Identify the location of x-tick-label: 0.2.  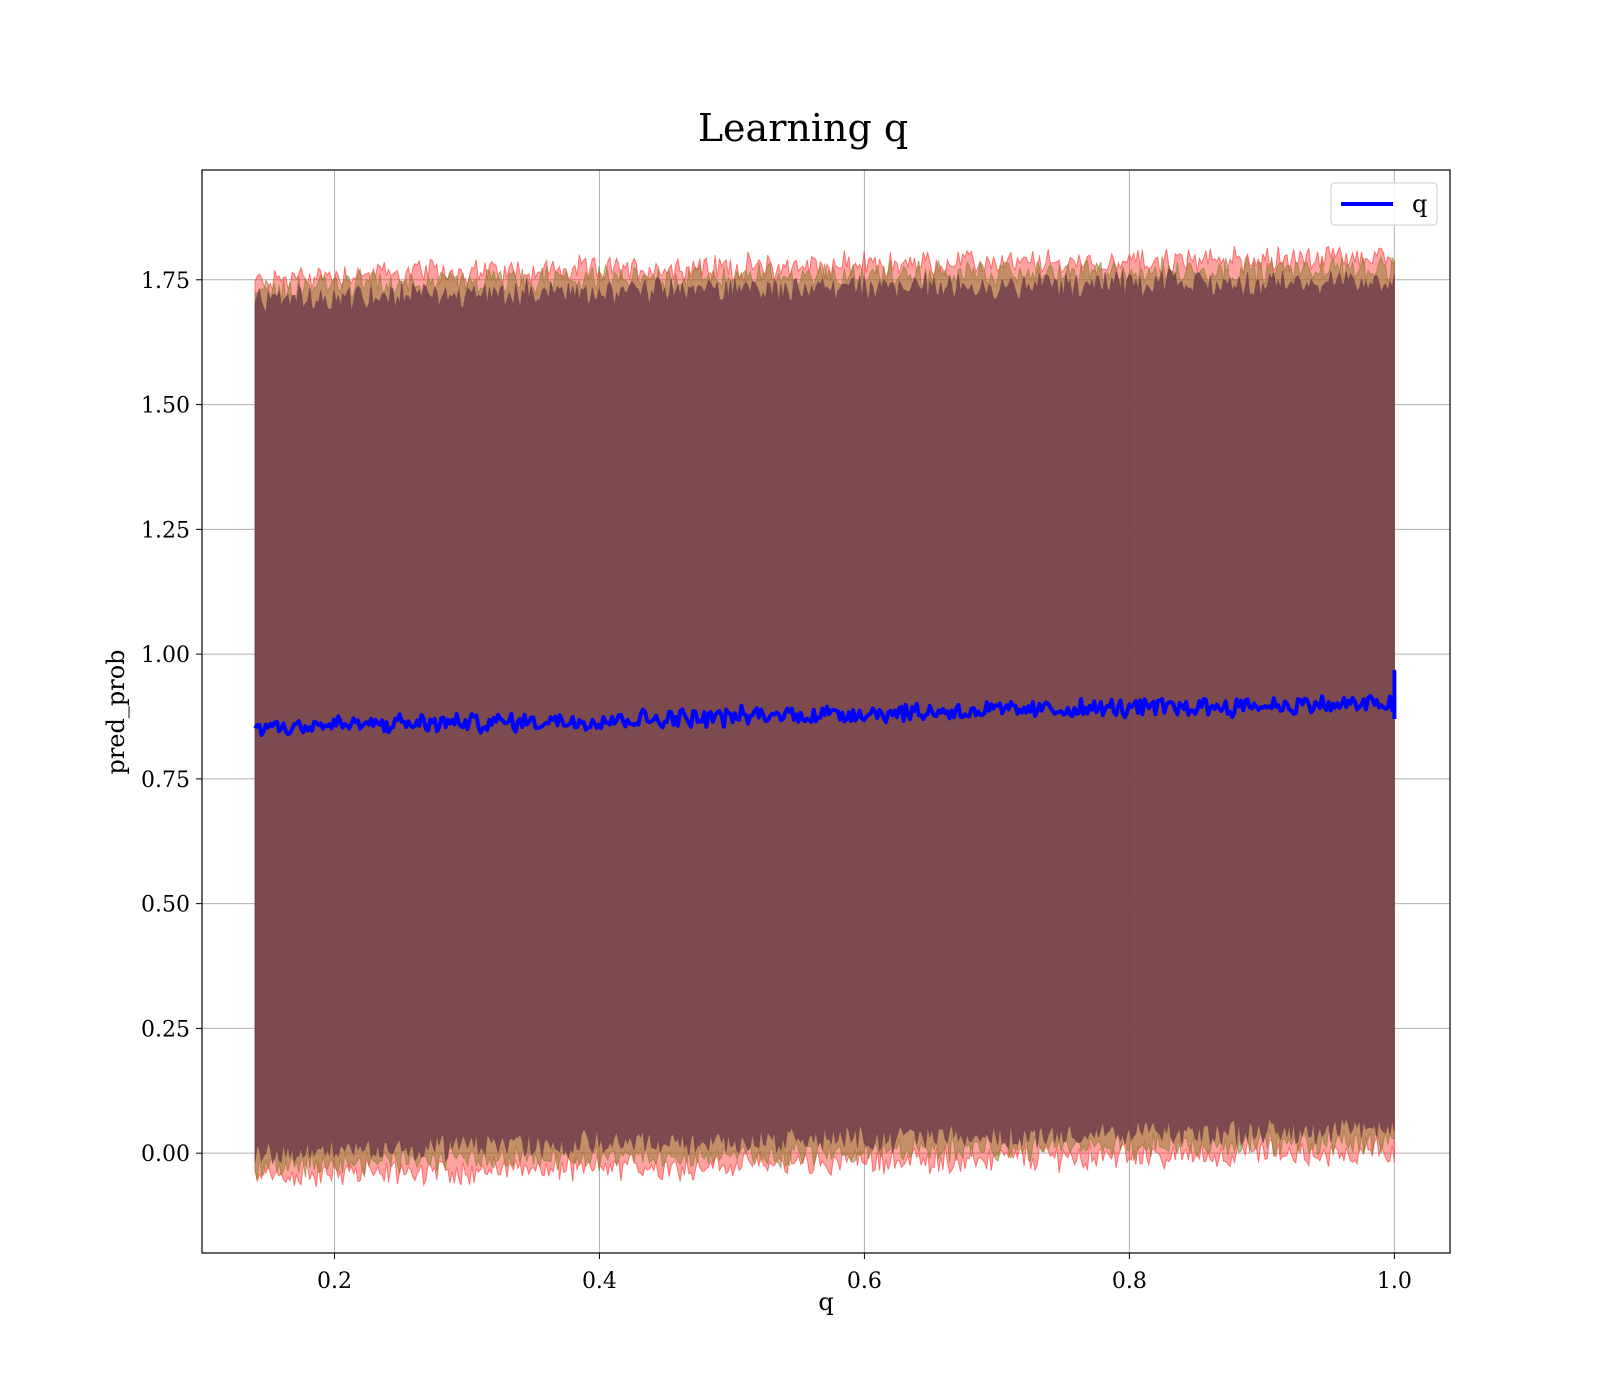
(334, 1281).